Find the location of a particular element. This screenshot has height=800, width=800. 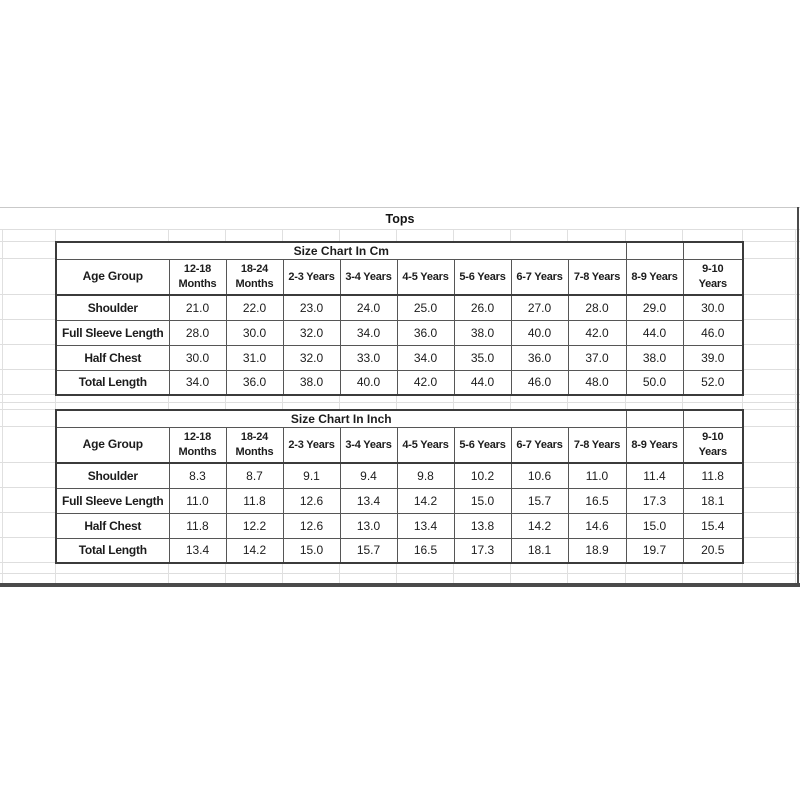

value-cell: 8.7 is located at coordinates (254, 475).